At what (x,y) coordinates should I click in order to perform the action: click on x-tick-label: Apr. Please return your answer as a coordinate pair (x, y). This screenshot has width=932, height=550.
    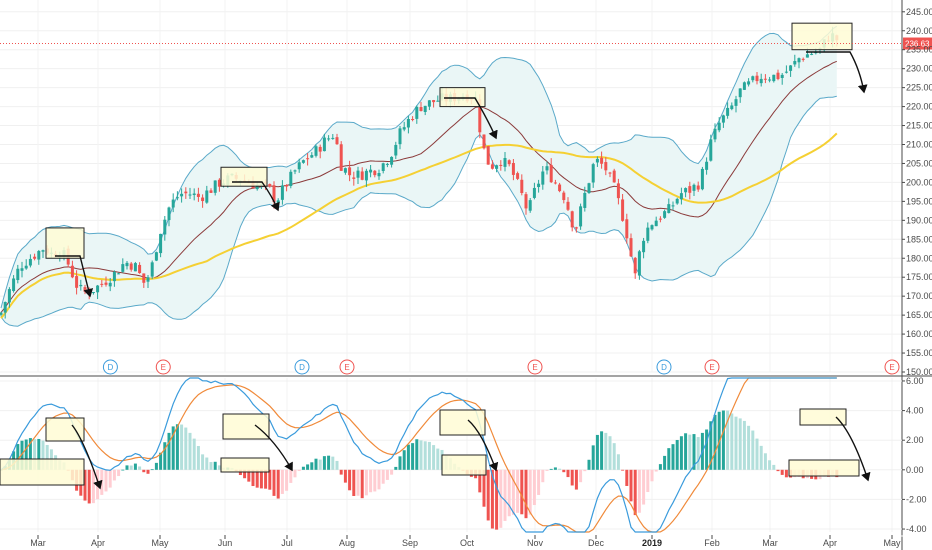
    Looking at the image, I should click on (98, 543).